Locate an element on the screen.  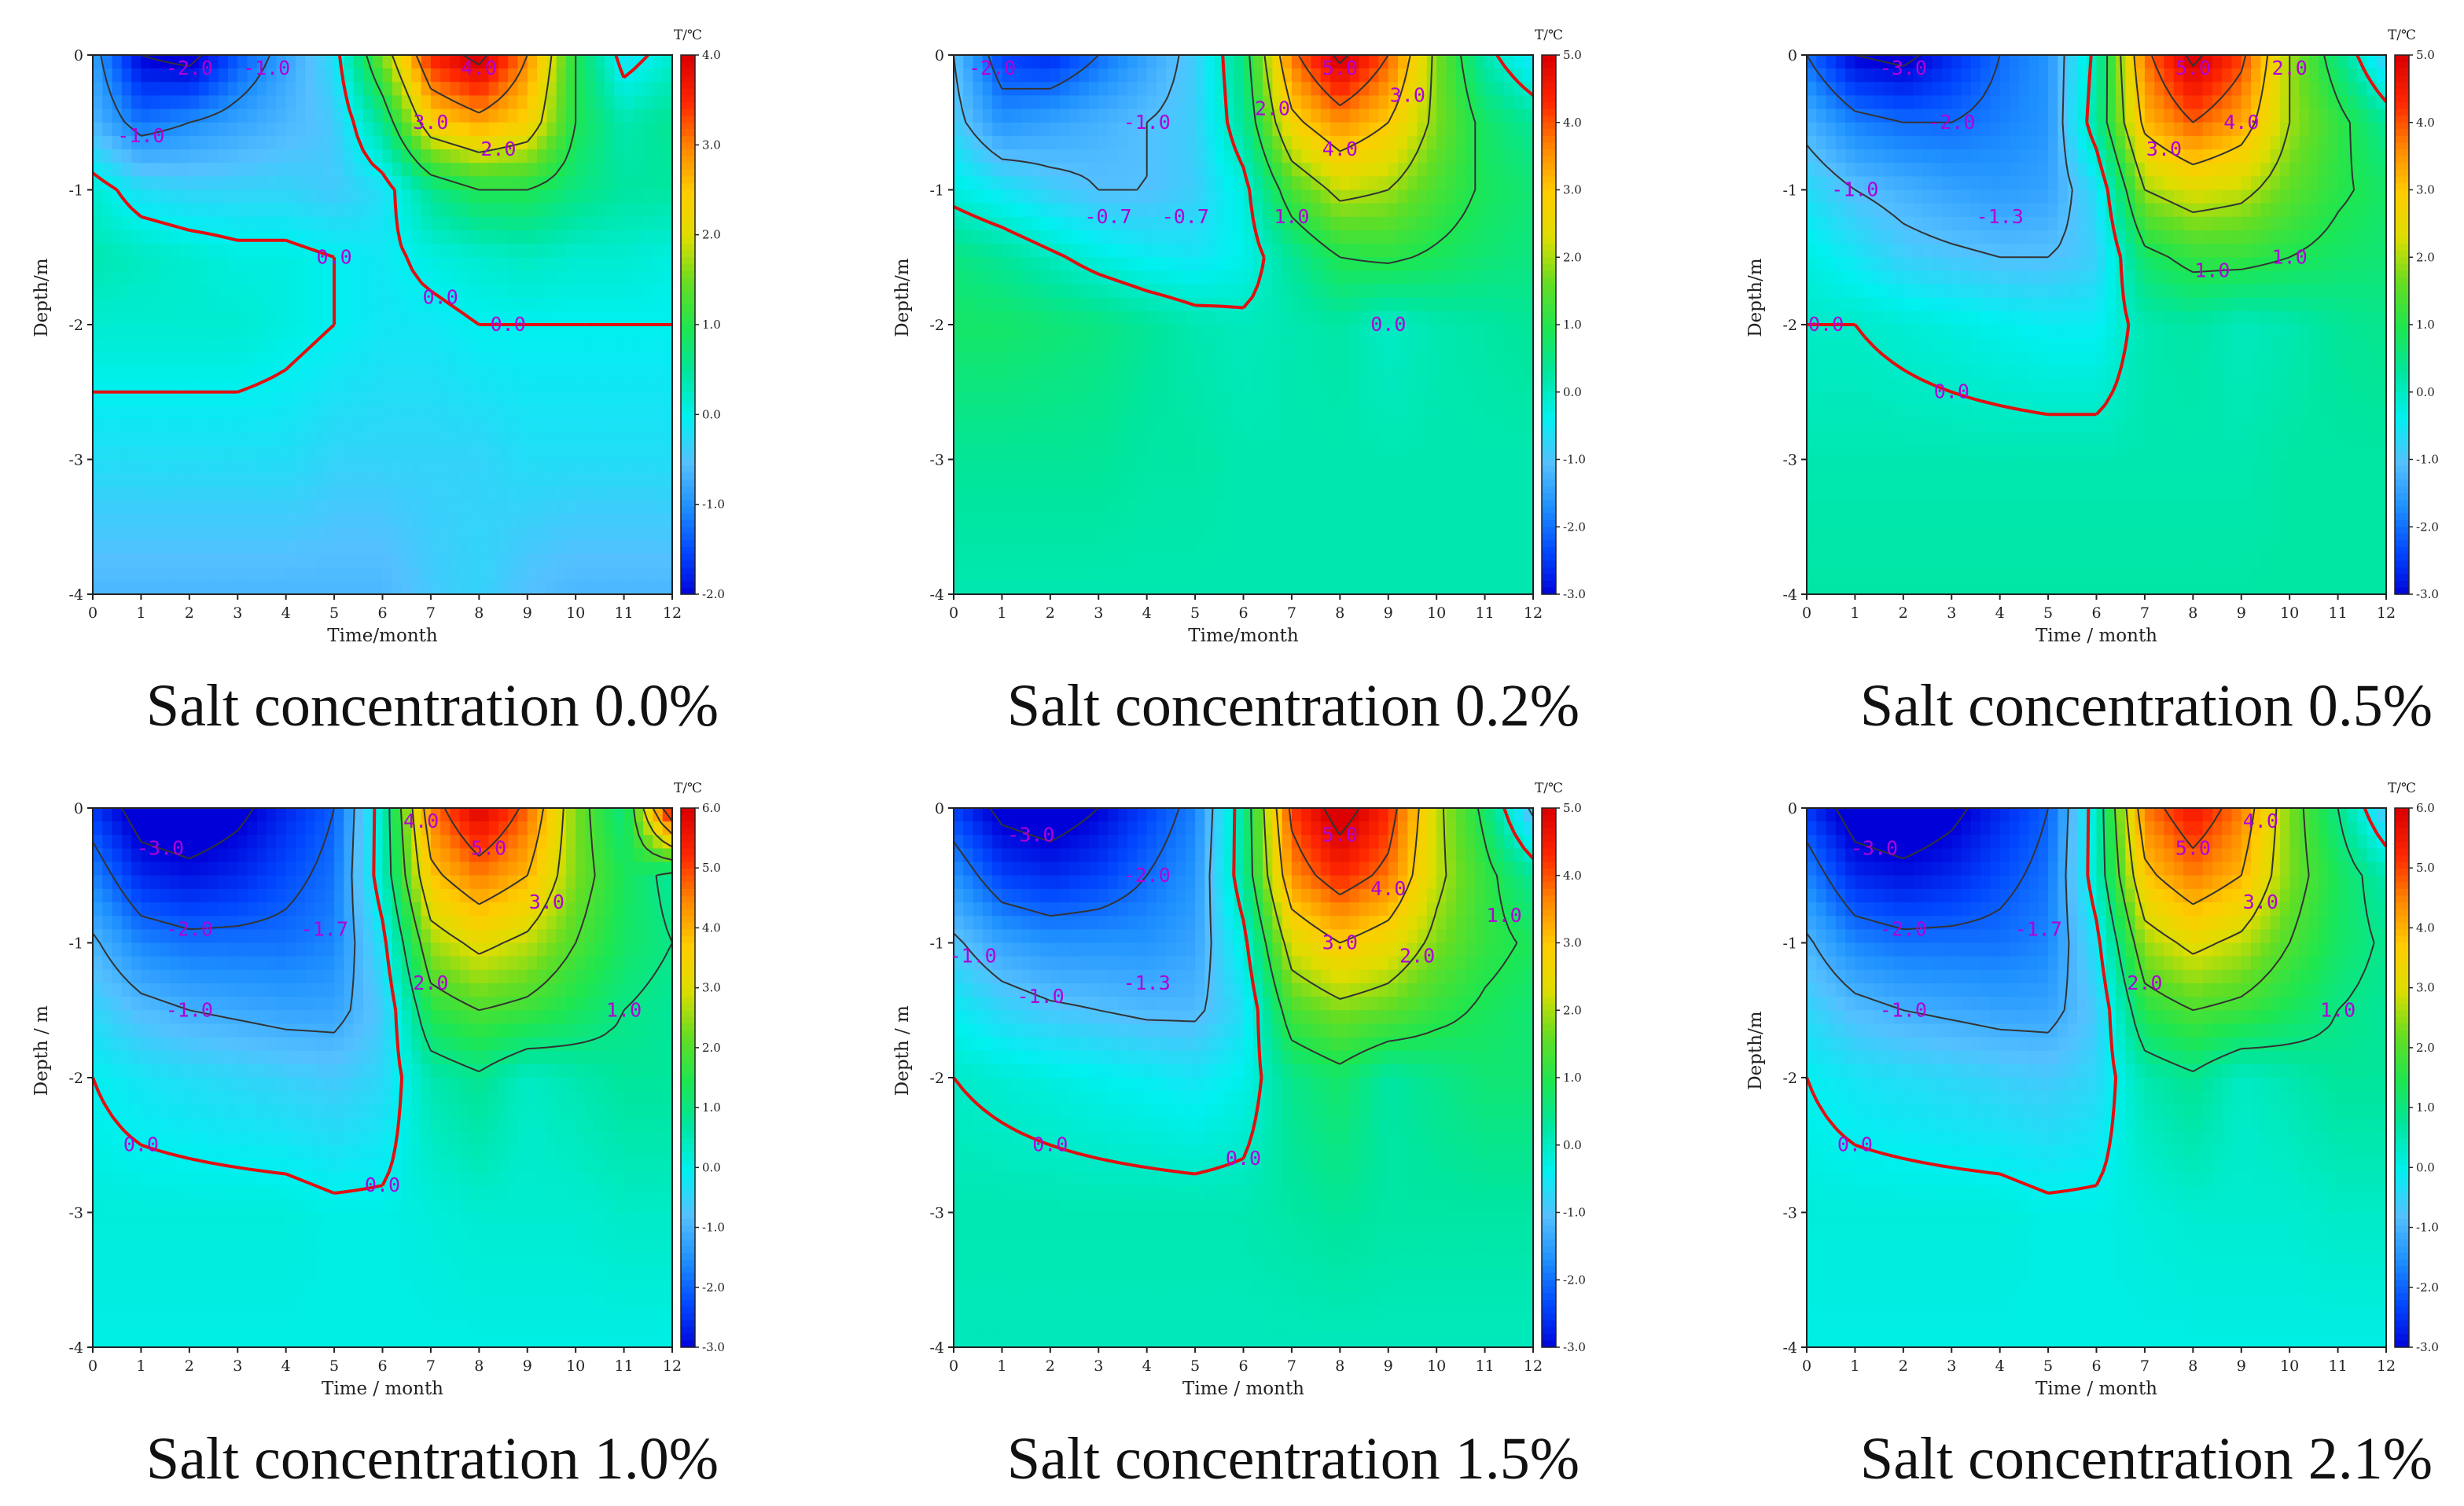
x-axis: 0 1 2 3 4 5 6 7 8 9 10 11 12 is located at coordinates (385, 608).